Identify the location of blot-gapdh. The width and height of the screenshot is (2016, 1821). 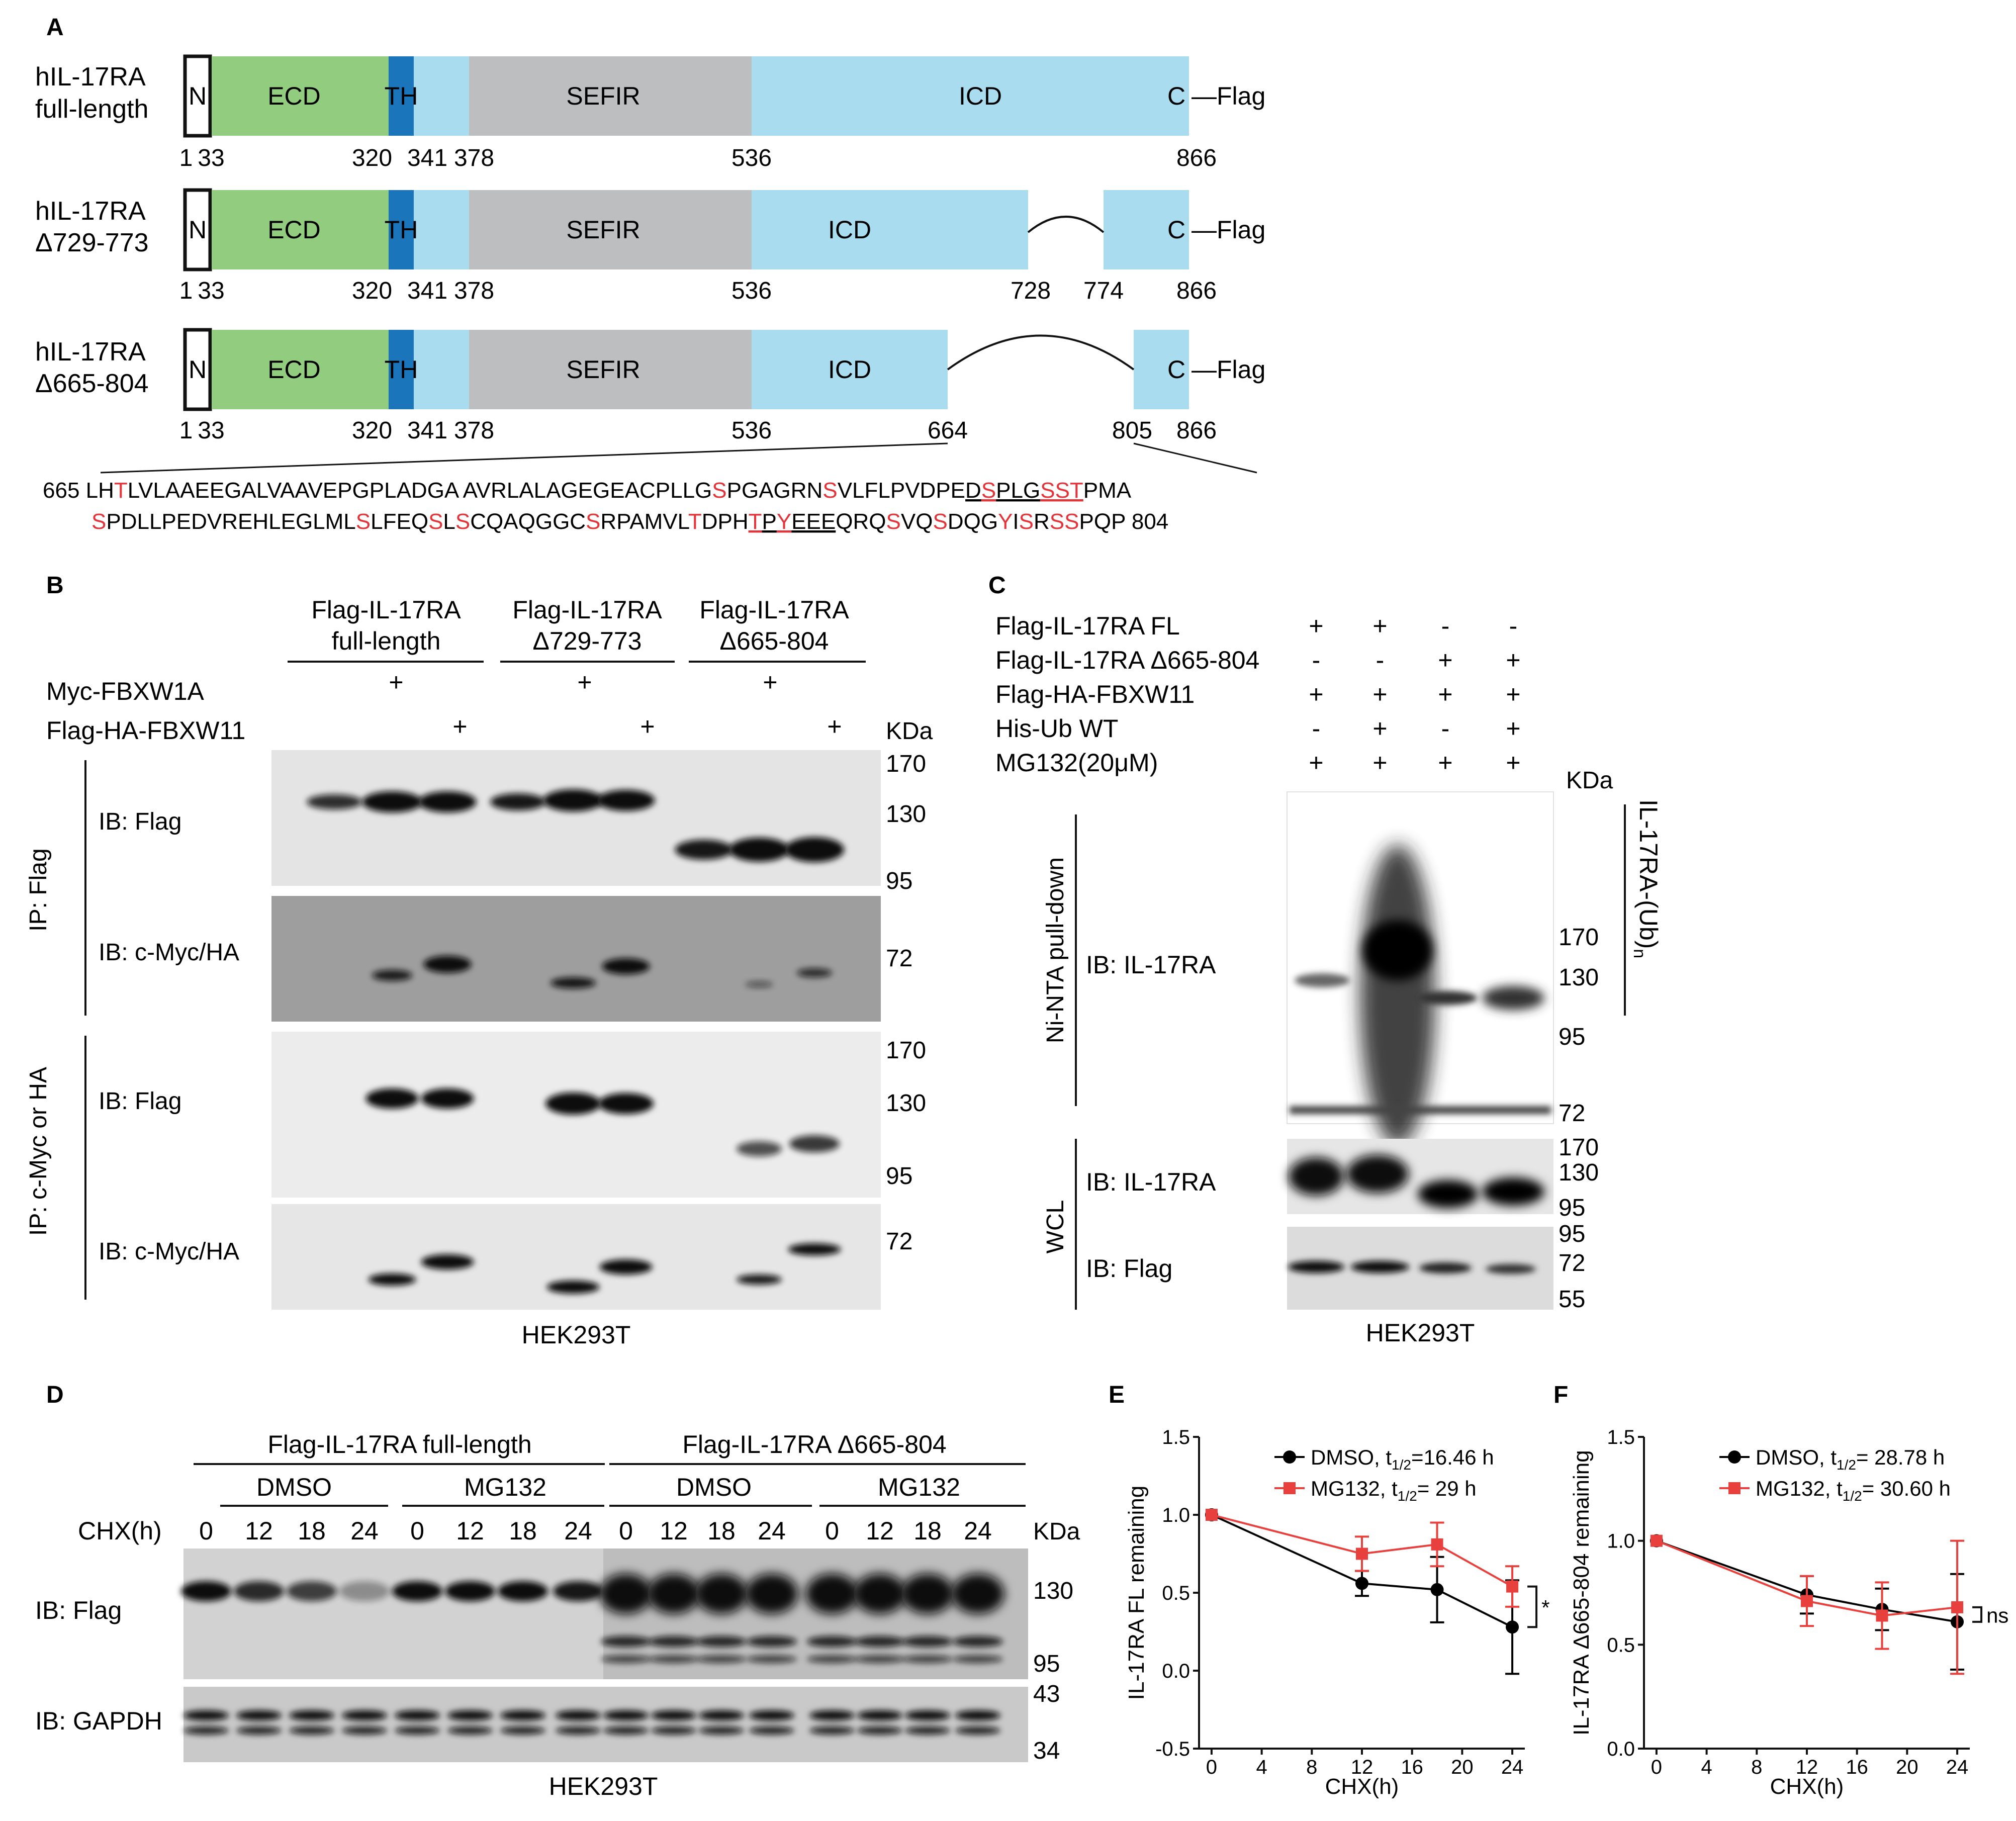
(606, 1724).